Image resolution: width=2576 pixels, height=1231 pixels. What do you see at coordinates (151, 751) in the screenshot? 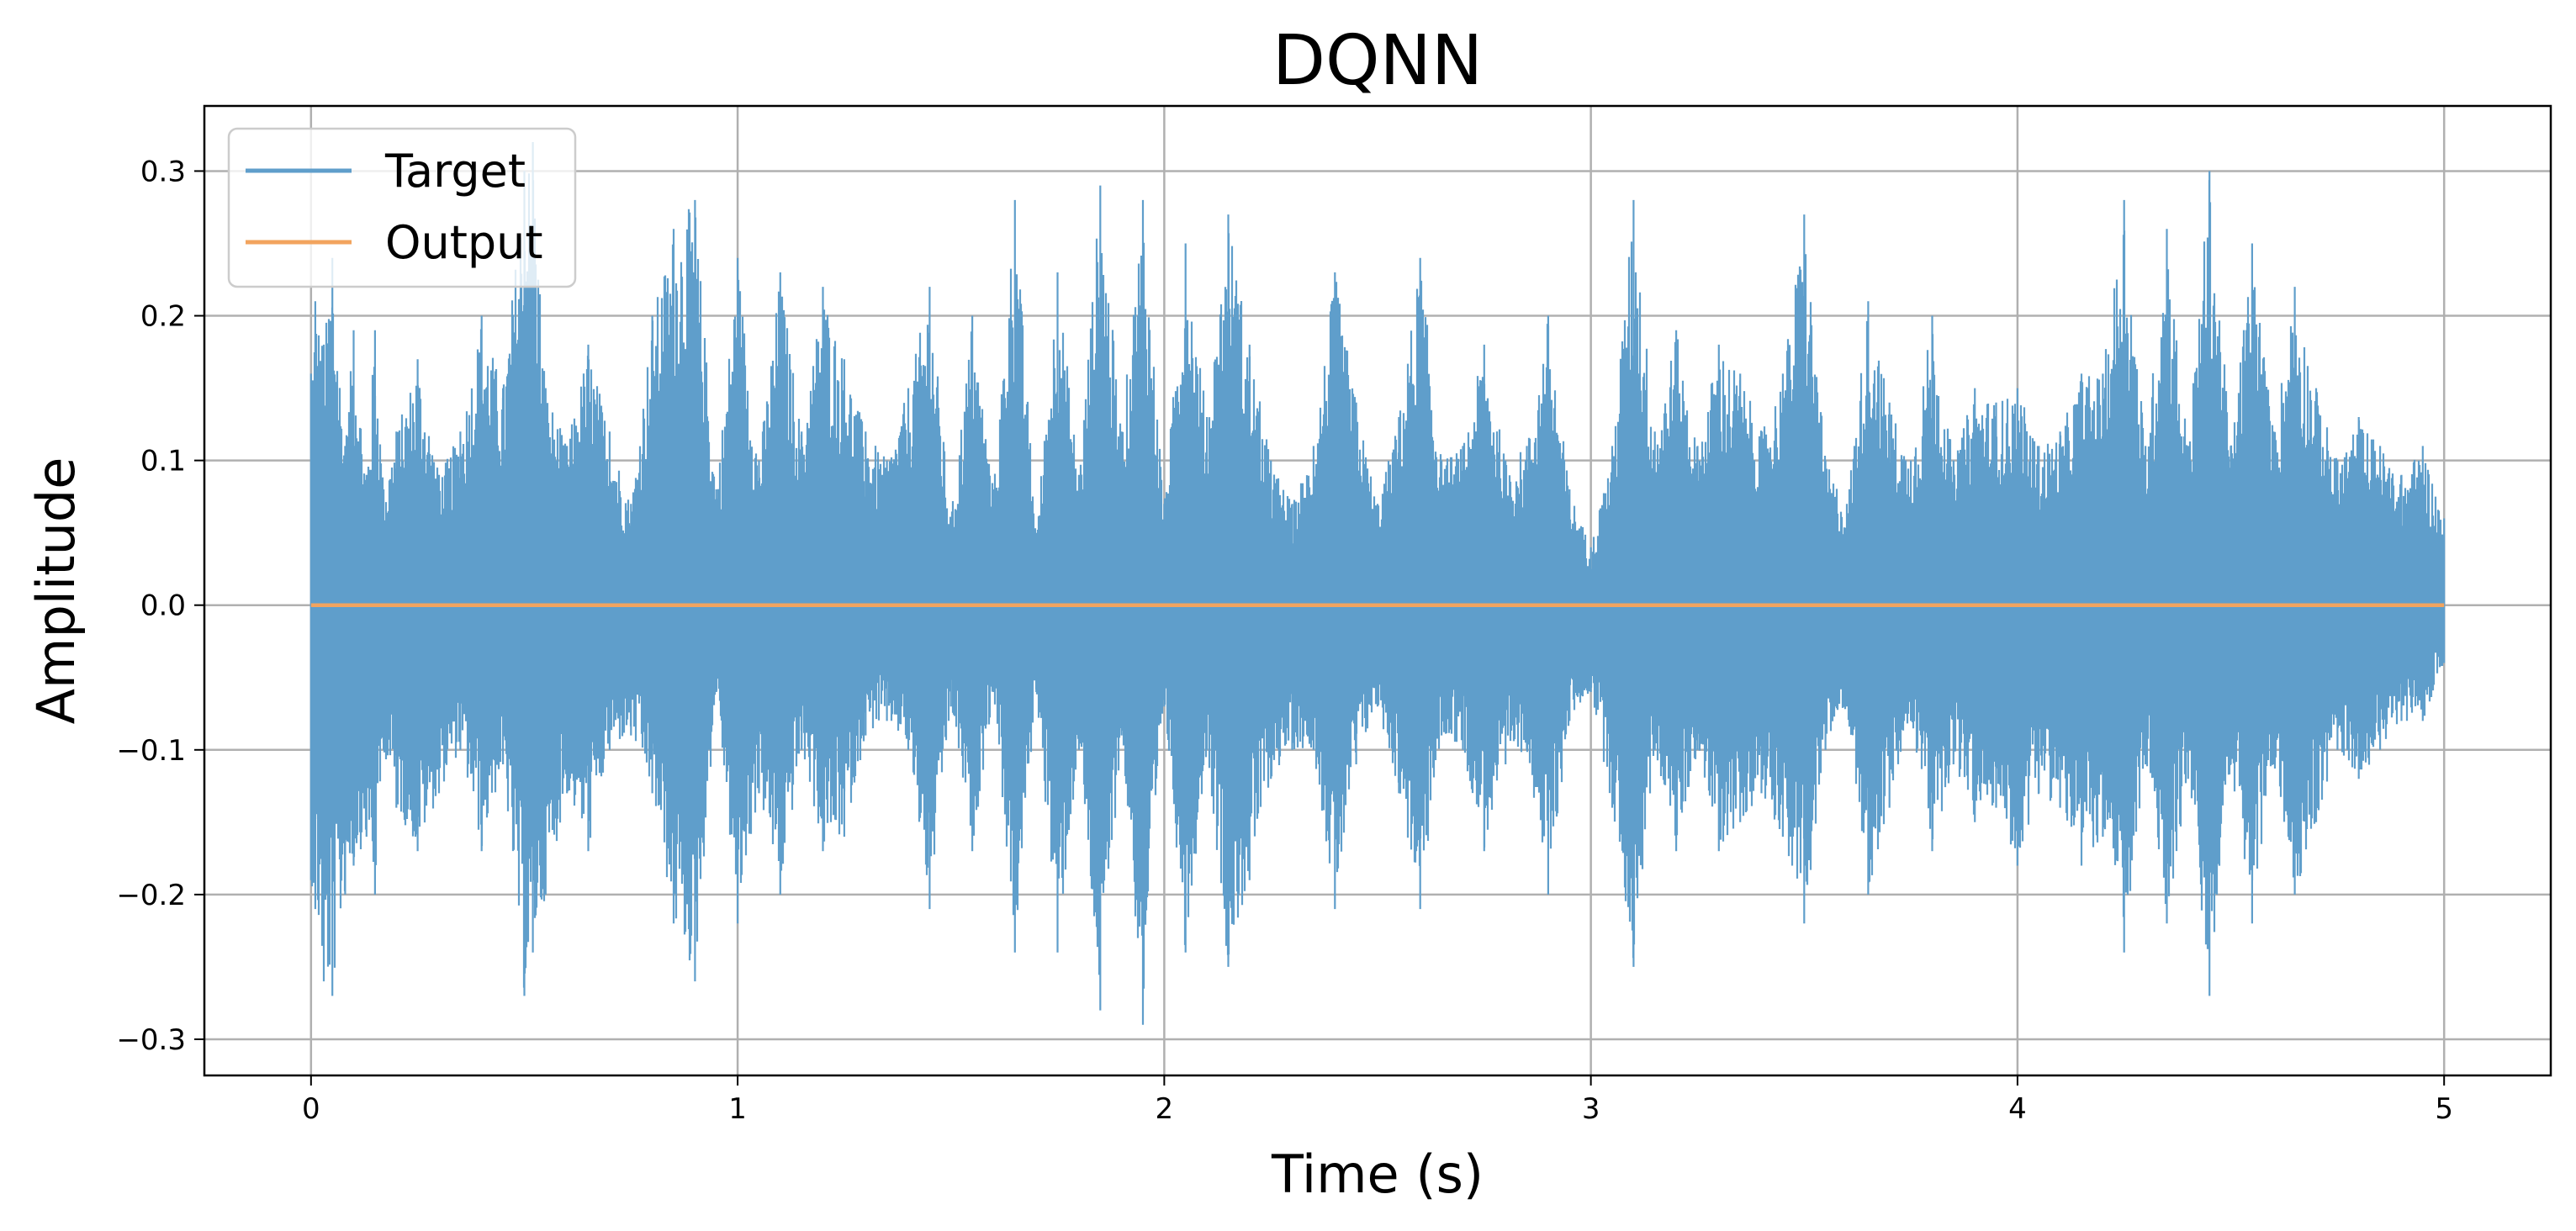
I see `y-tick-label: −0.1` at bounding box center [151, 751].